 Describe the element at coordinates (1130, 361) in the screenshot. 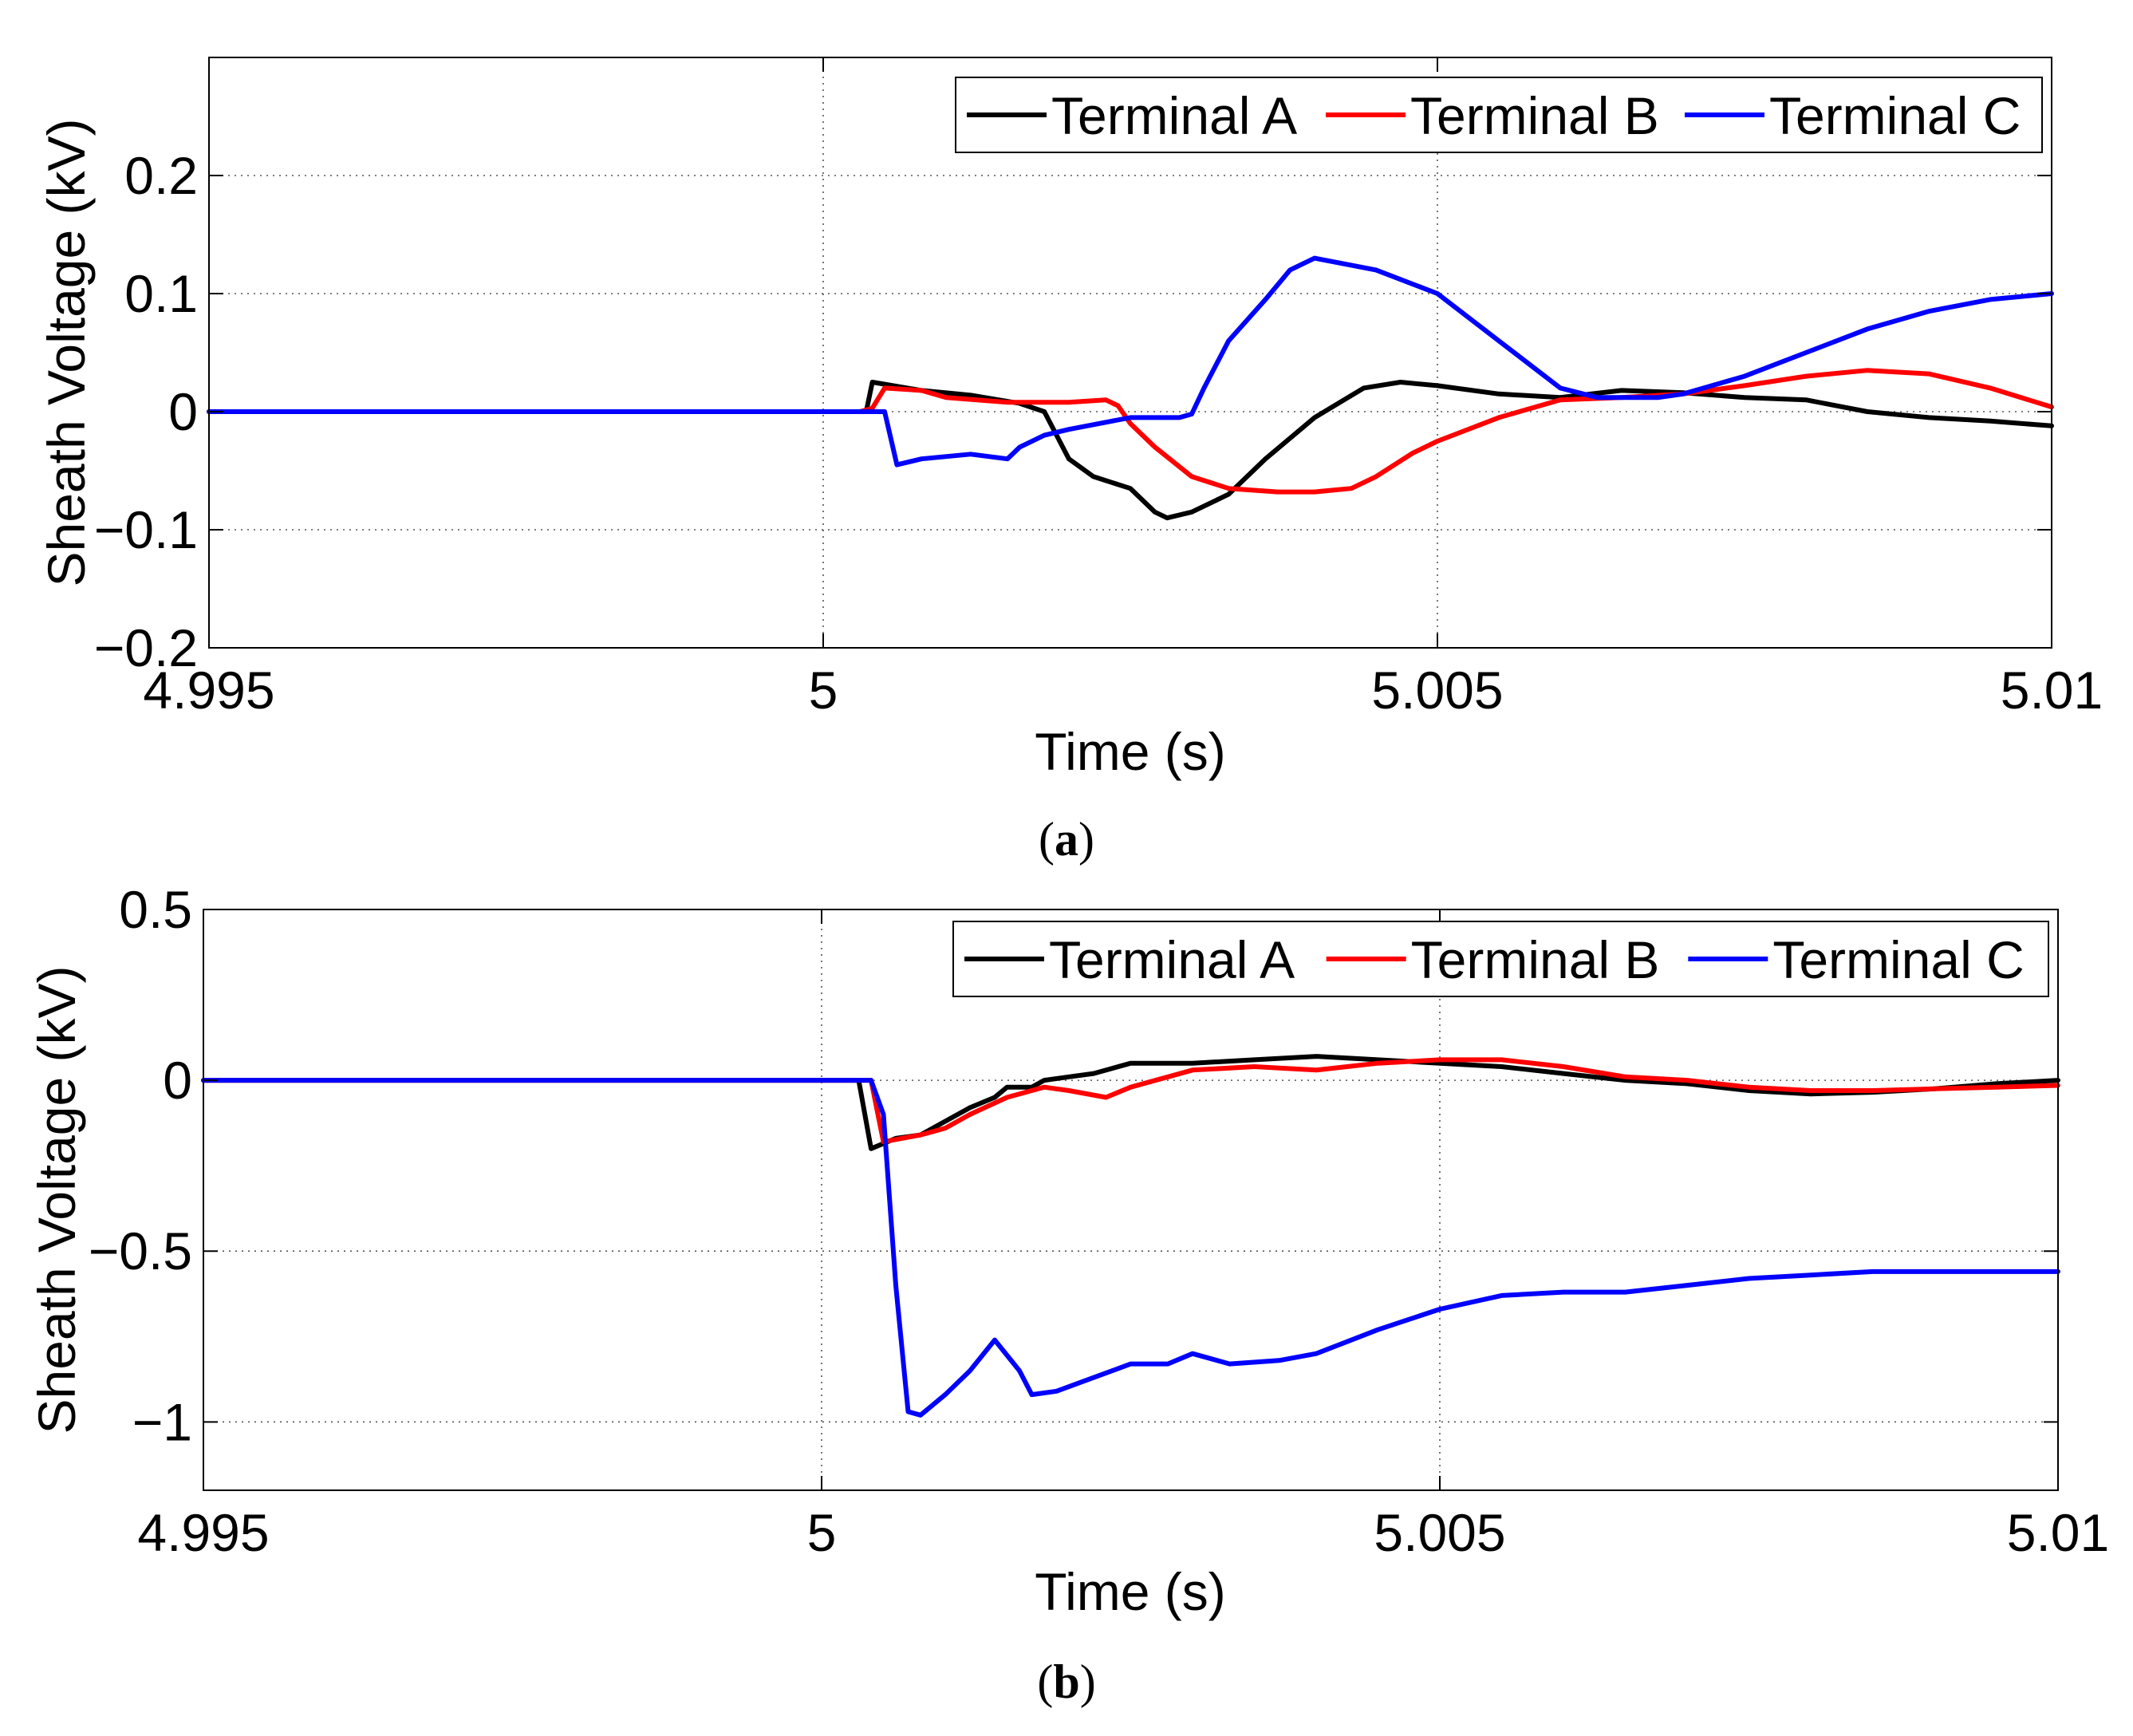

I see `chart-a-series-terminal-c` at that location.